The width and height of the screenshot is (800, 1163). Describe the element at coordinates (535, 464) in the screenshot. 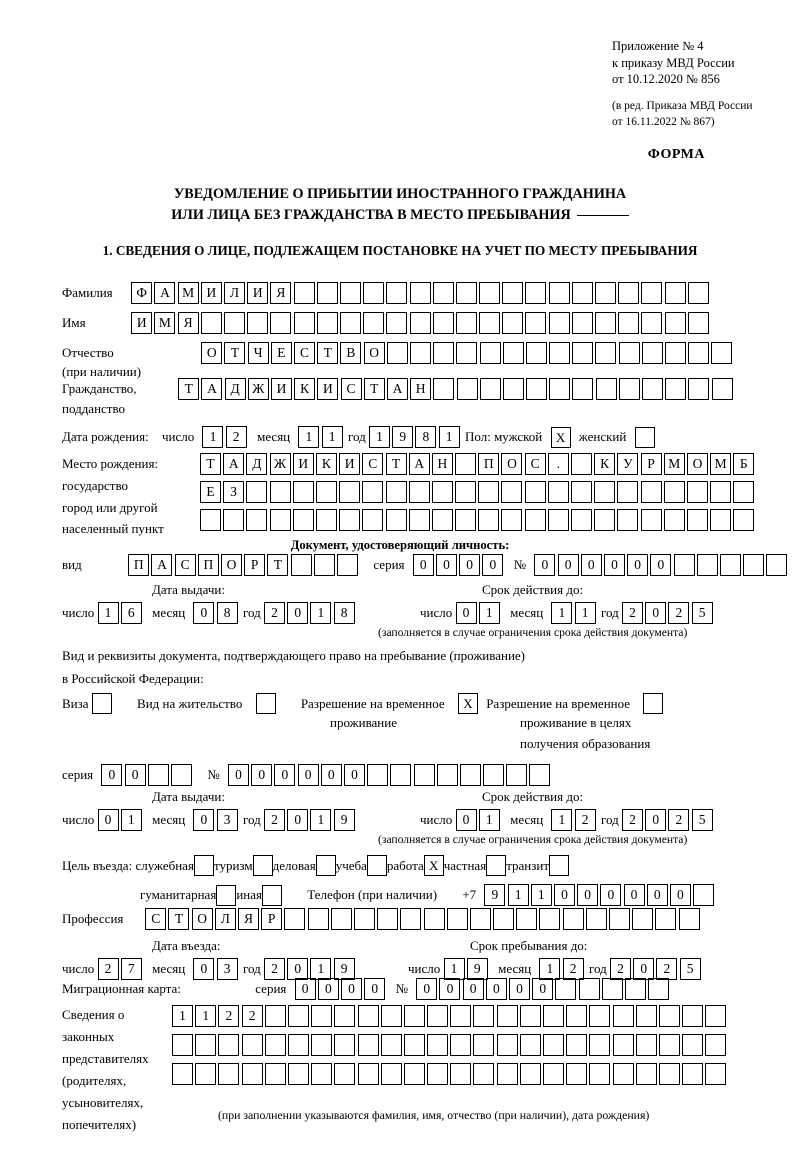

I see `birthplace-row-1-14: С` at that location.